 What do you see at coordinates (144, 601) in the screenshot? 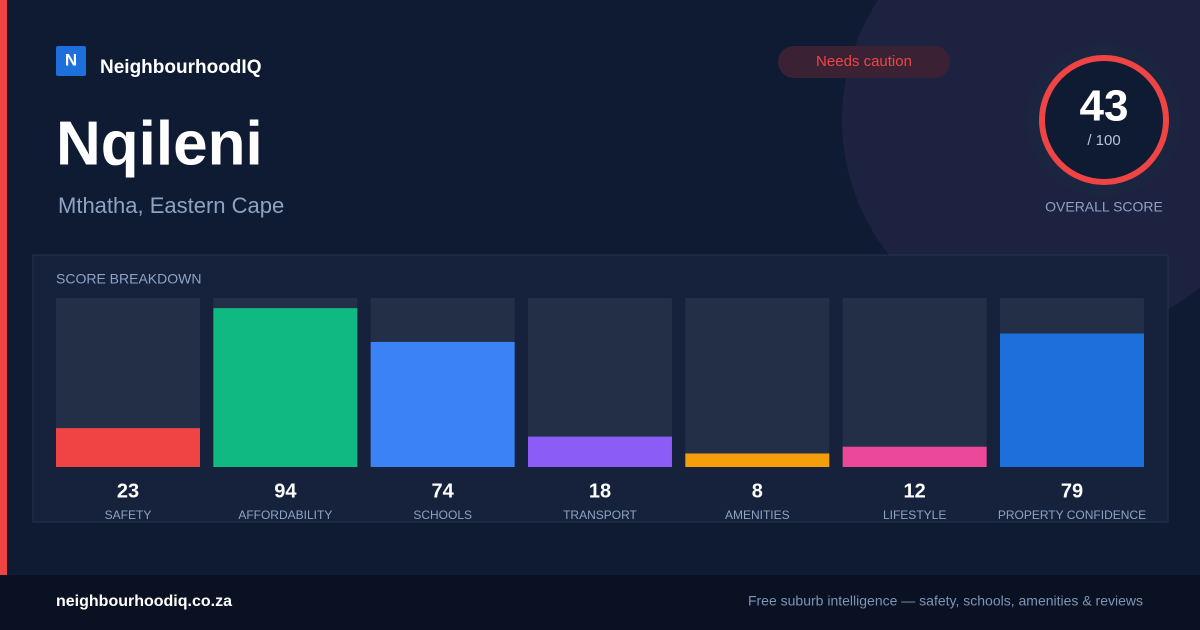
I see `footer-site: neighbourhoodiq.co.za` at bounding box center [144, 601].